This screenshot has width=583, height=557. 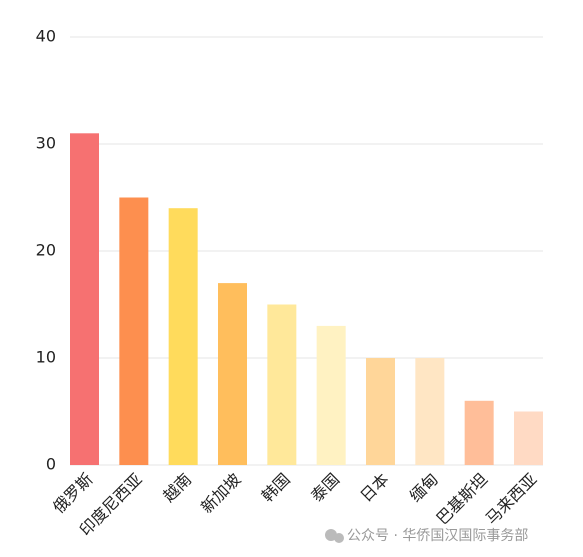 I want to click on x-tick-label: 马来西亚, so click(x=511, y=499).